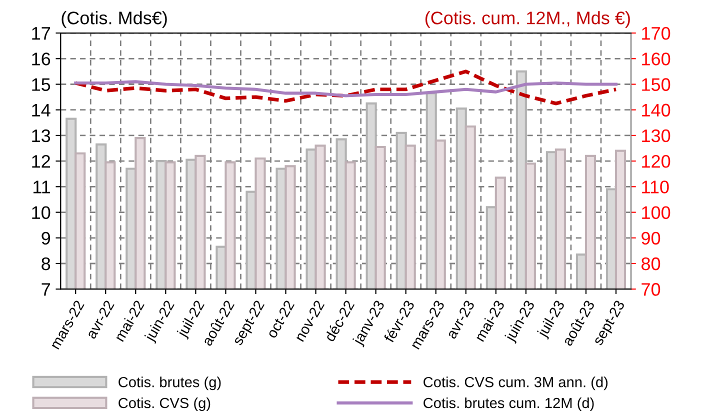 This screenshot has height=413, width=713. I want to click on y-tick-label: 10, so click(41, 212).